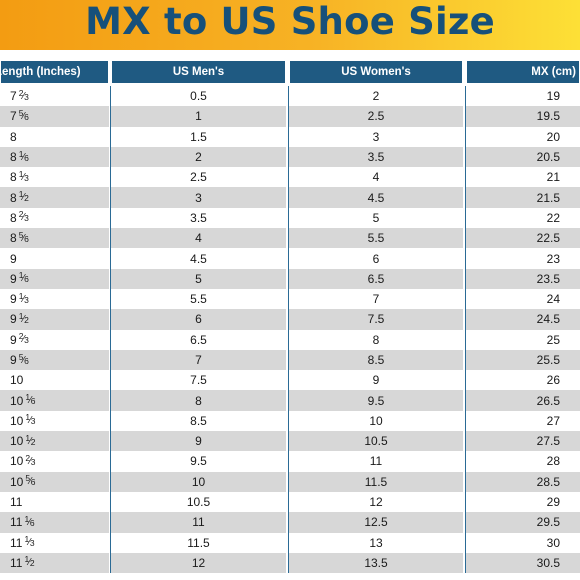 The width and height of the screenshot is (580, 580). I want to click on us-women-cell: 12, so click(376, 502).